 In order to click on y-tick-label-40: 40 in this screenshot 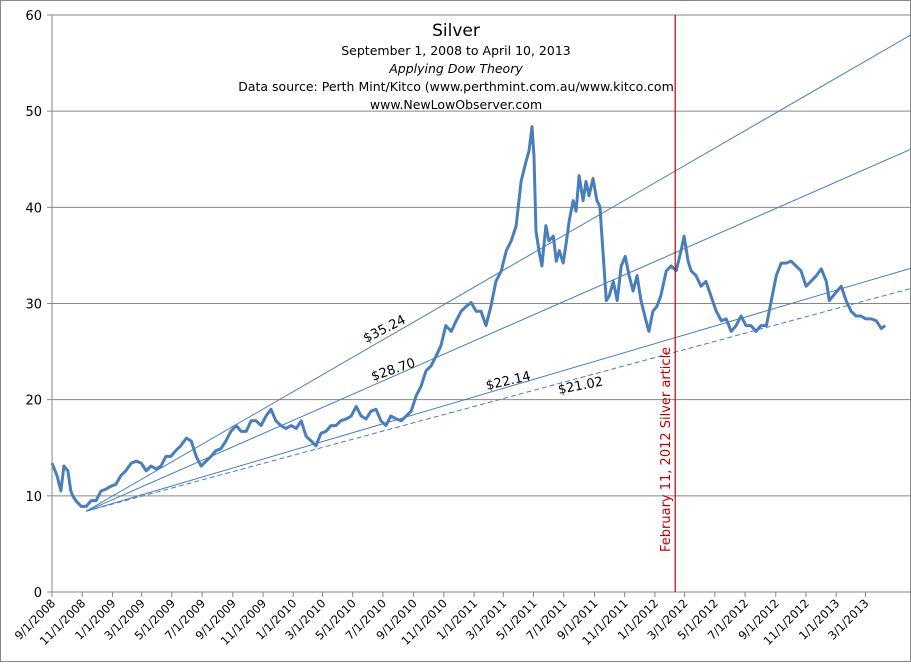, I will do `click(33, 208)`.